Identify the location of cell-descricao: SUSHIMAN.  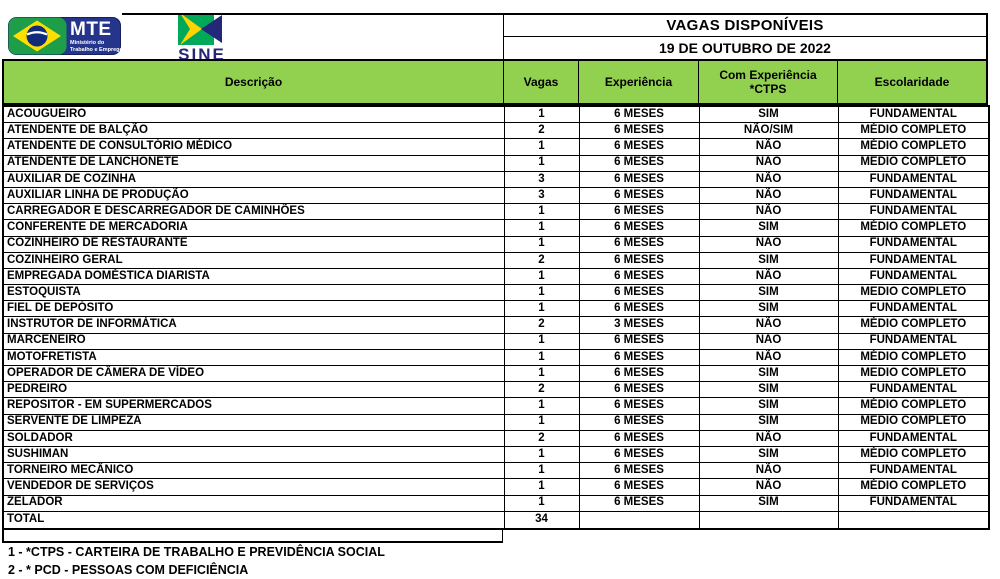
(253, 454).